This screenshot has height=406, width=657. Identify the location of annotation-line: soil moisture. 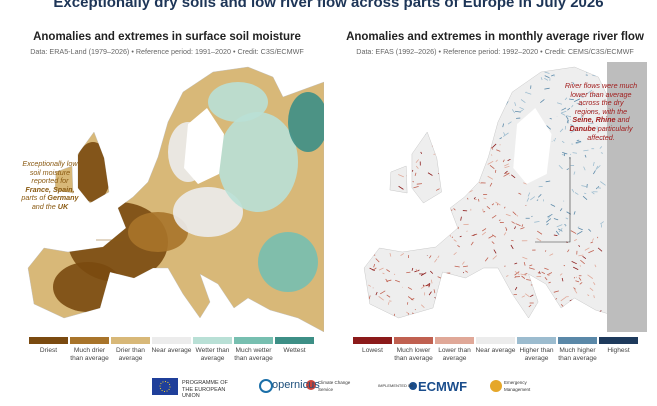
(50, 173).